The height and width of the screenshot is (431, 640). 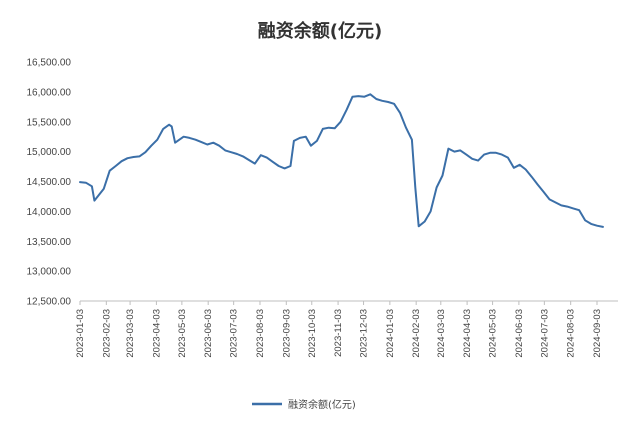 I want to click on x-tick-label: 2023-07-03, so click(x=234, y=333).